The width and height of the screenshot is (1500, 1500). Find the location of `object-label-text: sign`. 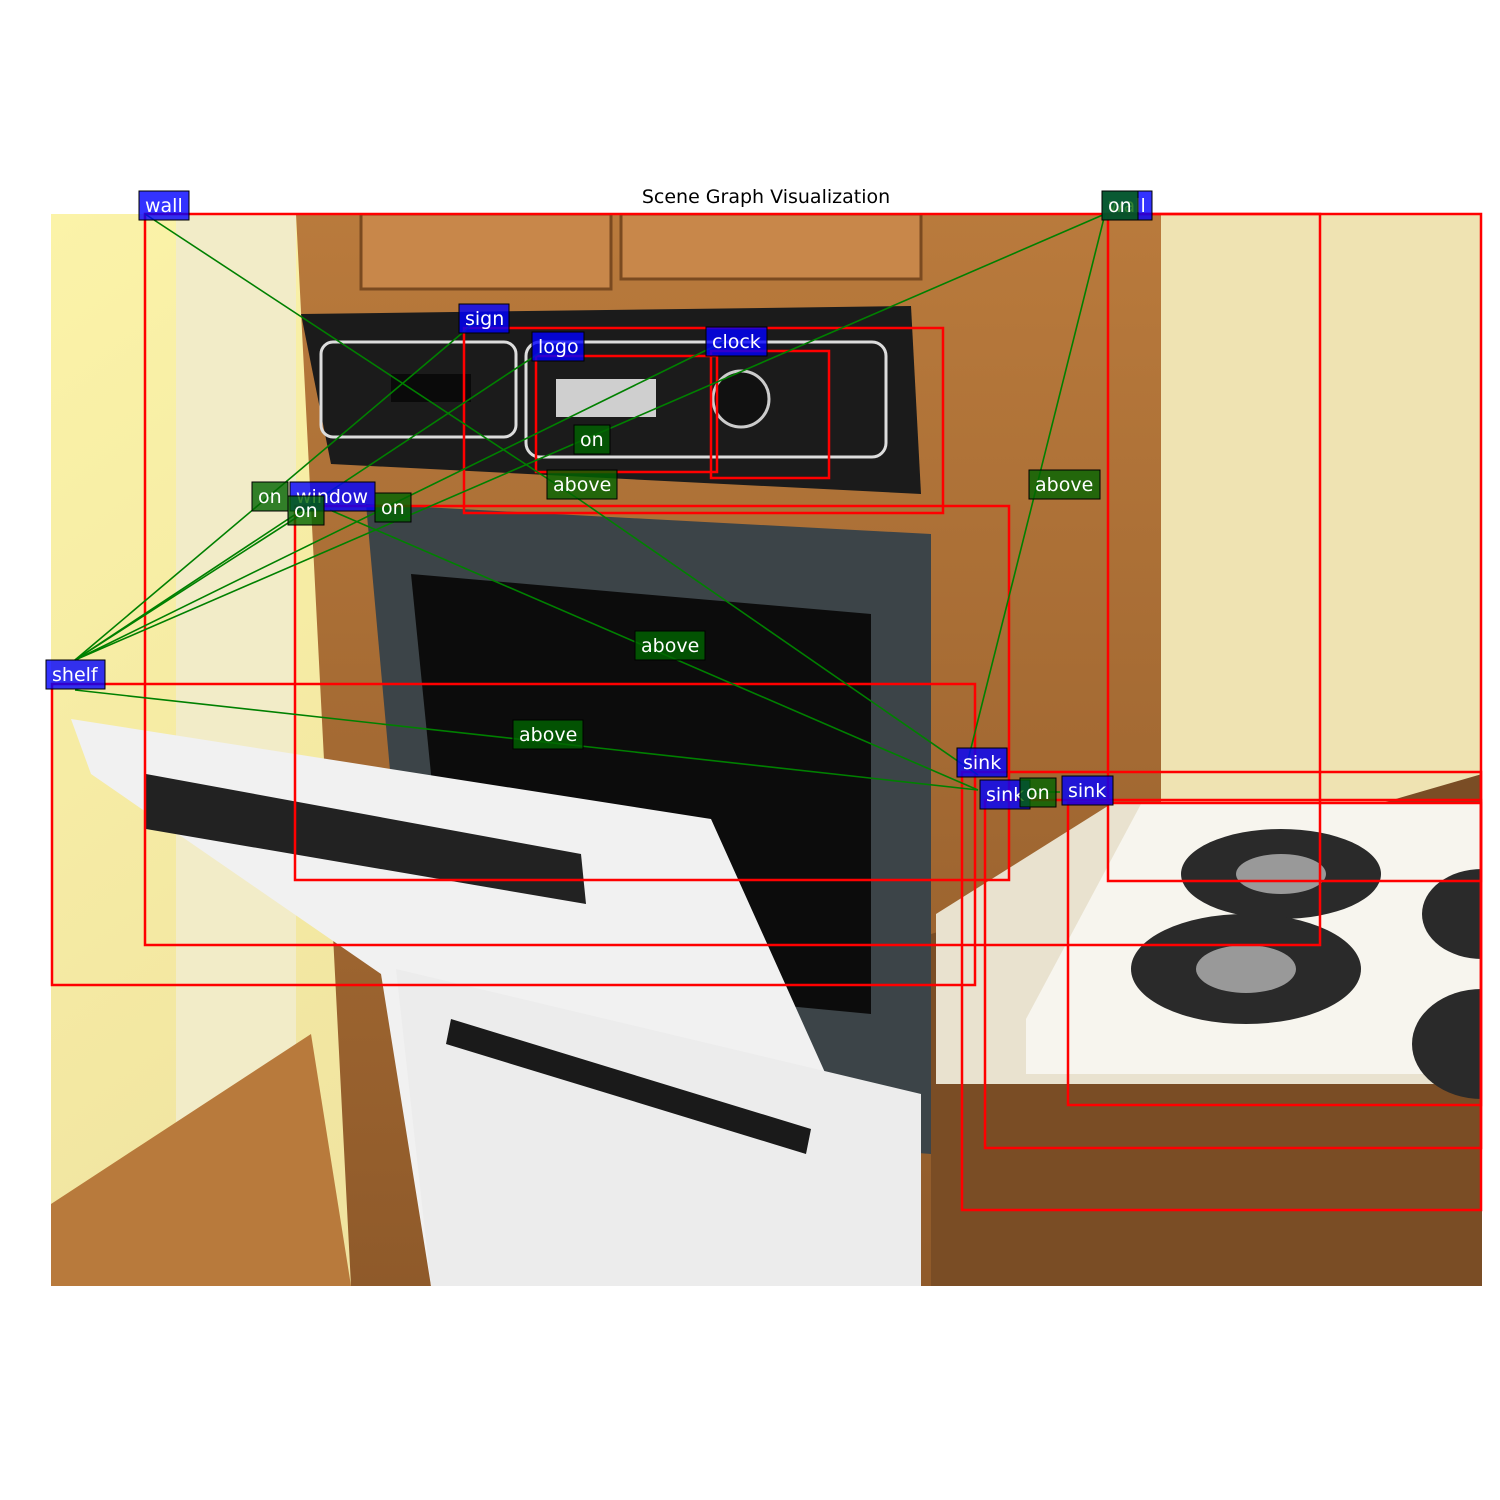

object-label-text: sign is located at coordinates (484, 319).